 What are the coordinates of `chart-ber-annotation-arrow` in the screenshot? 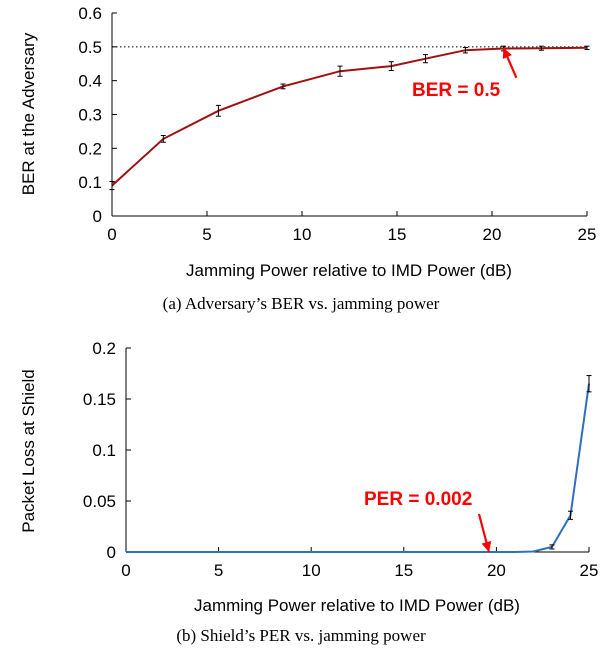 It's located at (510, 63).